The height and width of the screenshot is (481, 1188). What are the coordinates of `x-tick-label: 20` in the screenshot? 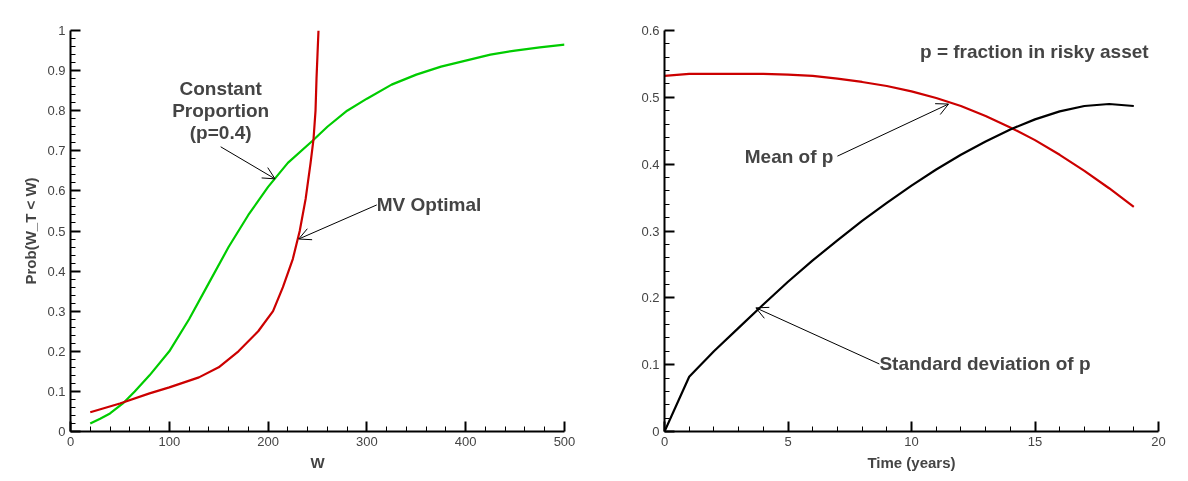 It's located at (1158, 441).